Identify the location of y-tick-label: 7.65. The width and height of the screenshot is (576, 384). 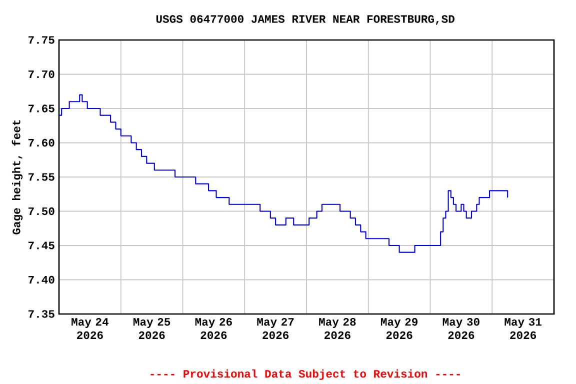
(41, 108).